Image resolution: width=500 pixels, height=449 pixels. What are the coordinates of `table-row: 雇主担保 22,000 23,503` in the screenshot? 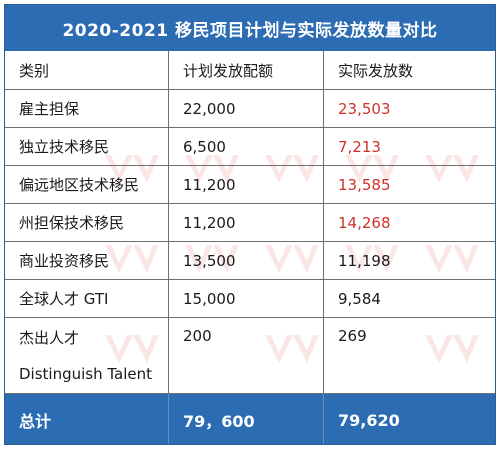 It's located at (250, 109).